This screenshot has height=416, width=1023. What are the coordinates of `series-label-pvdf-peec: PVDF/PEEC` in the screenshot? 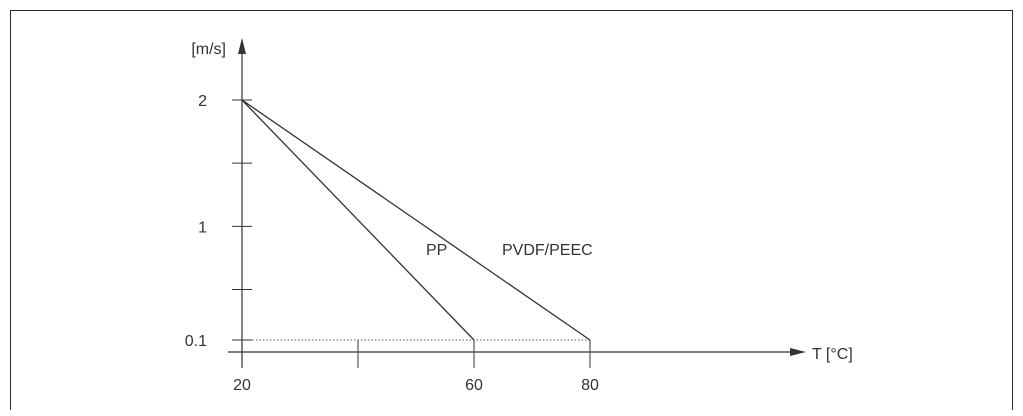 It's located at (547, 250).